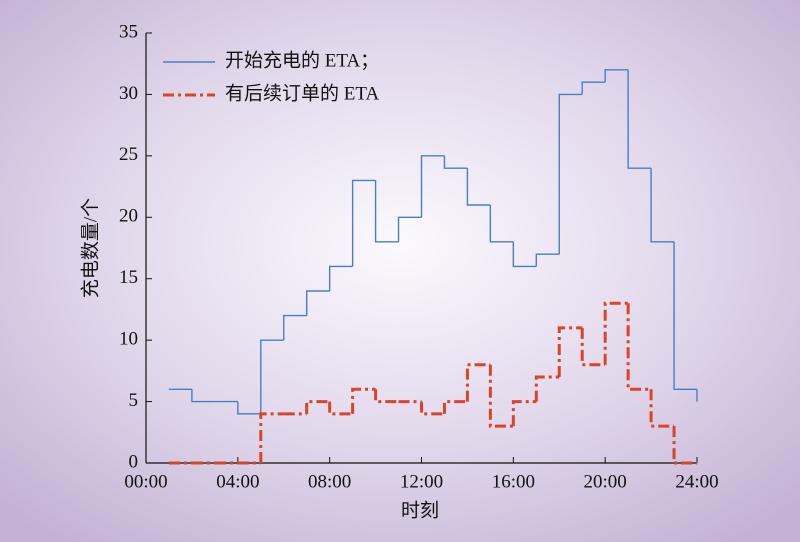 This screenshot has width=800, height=542. What do you see at coordinates (605, 481) in the screenshot?
I see `x-tick-label: 20:00` at bounding box center [605, 481].